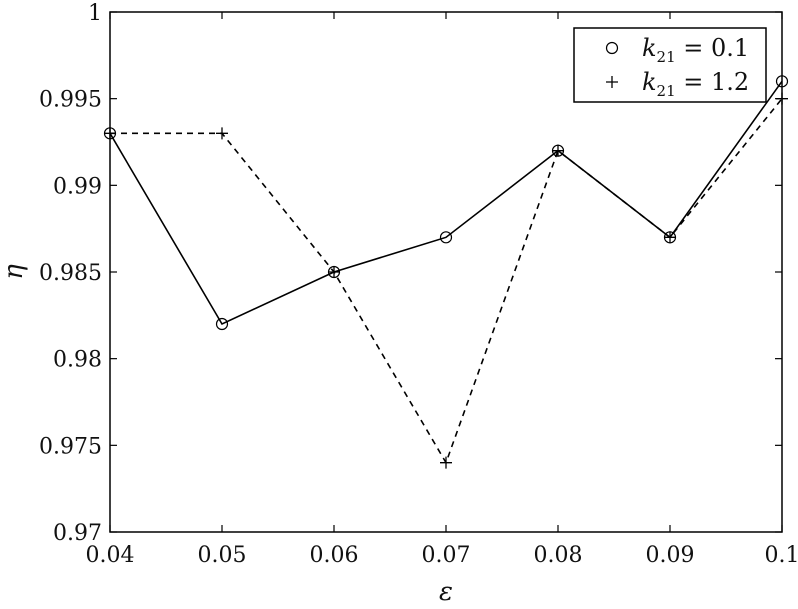  I want to click on x-tick-label: 0.08, so click(558, 555).